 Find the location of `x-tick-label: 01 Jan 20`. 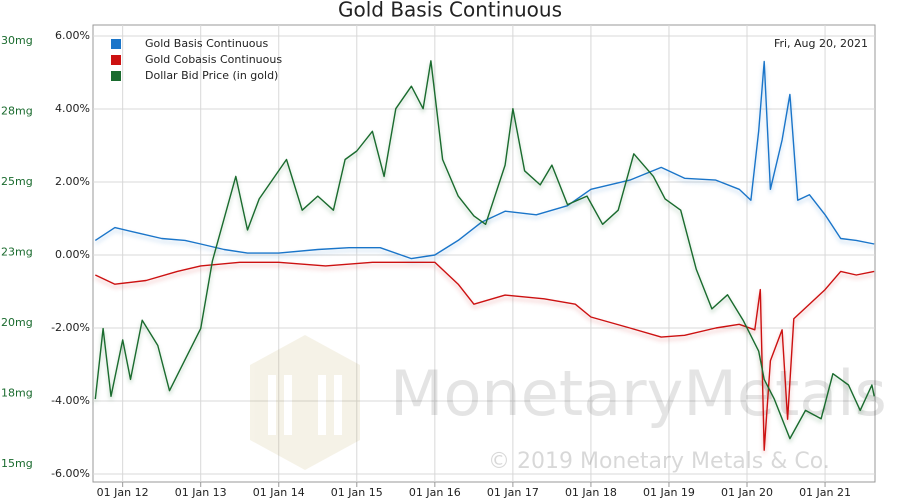

x-tick-label: 01 Jan 20 is located at coordinates (747, 492).